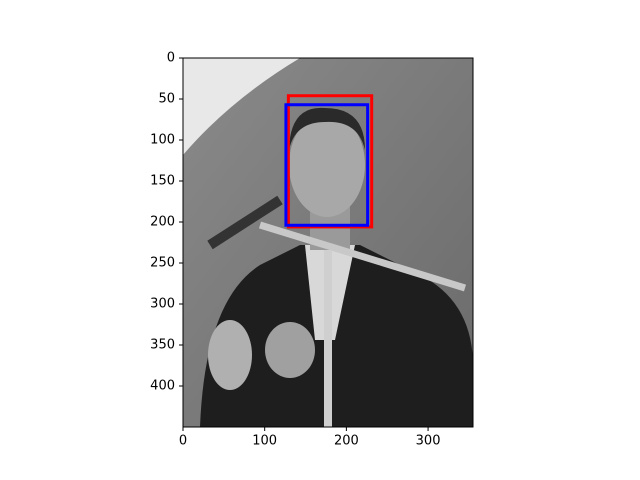  Describe the element at coordinates (346, 441) in the screenshot. I see `x-tick-label: 200` at that location.